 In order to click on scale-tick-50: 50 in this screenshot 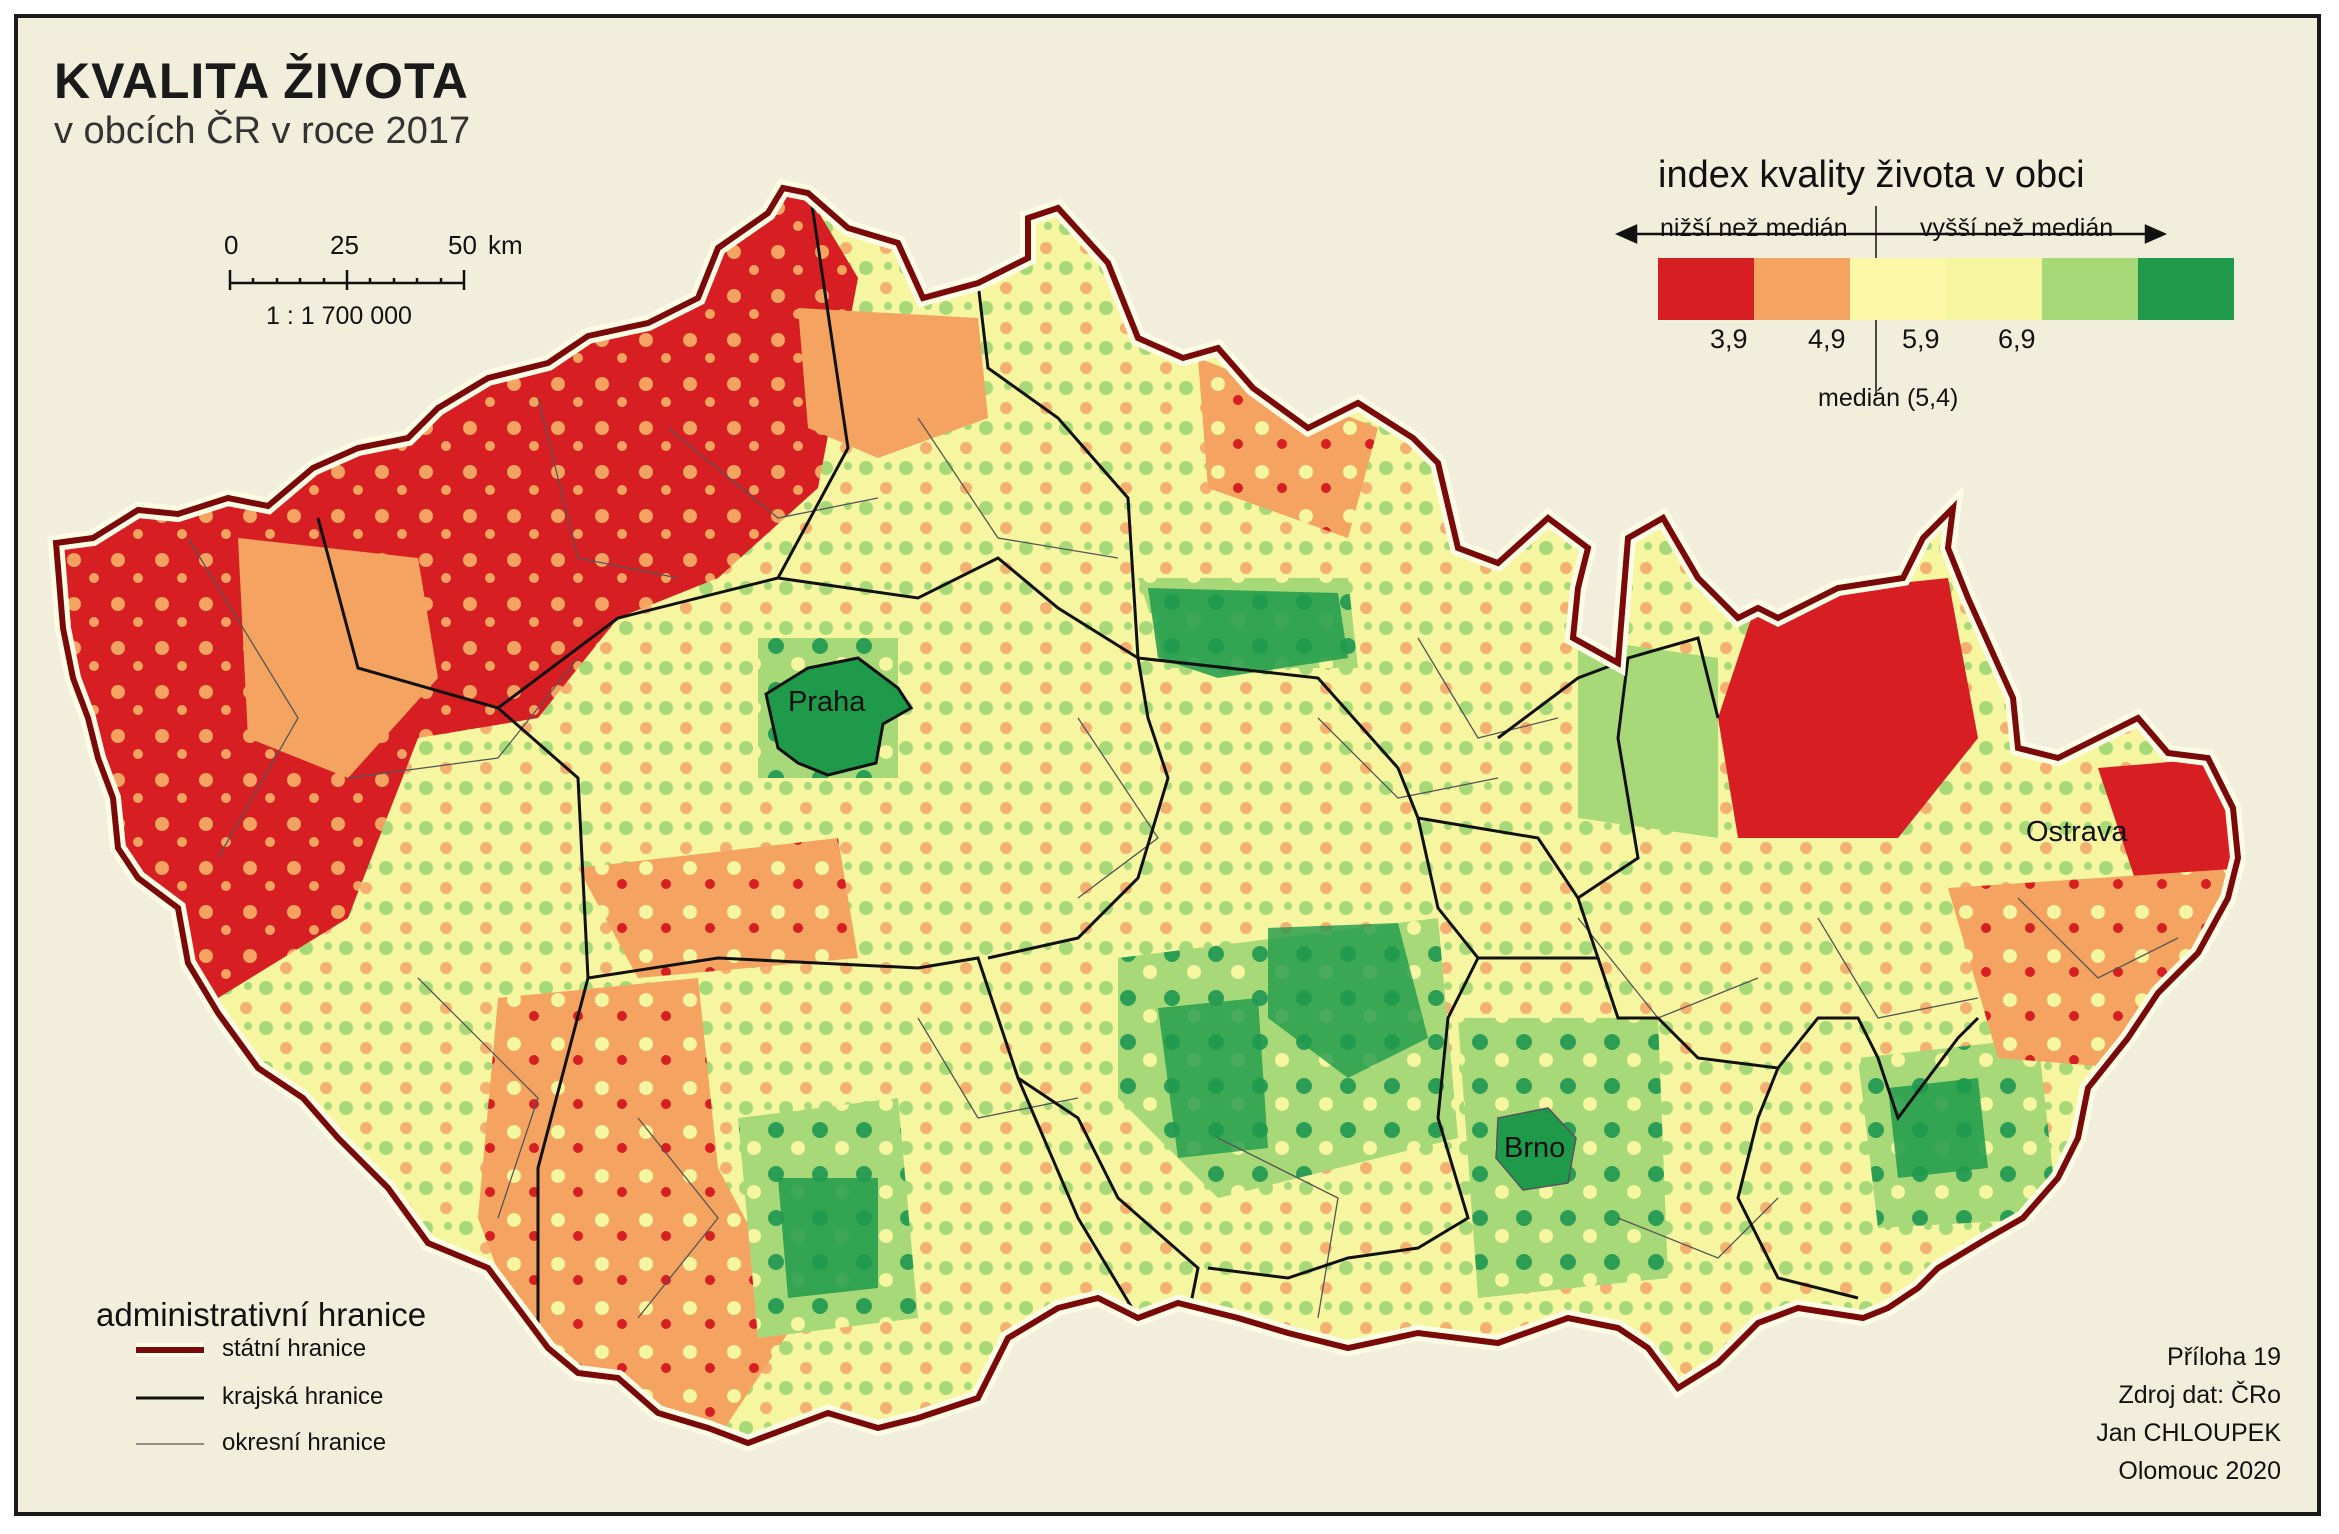, I will do `click(462, 245)`.